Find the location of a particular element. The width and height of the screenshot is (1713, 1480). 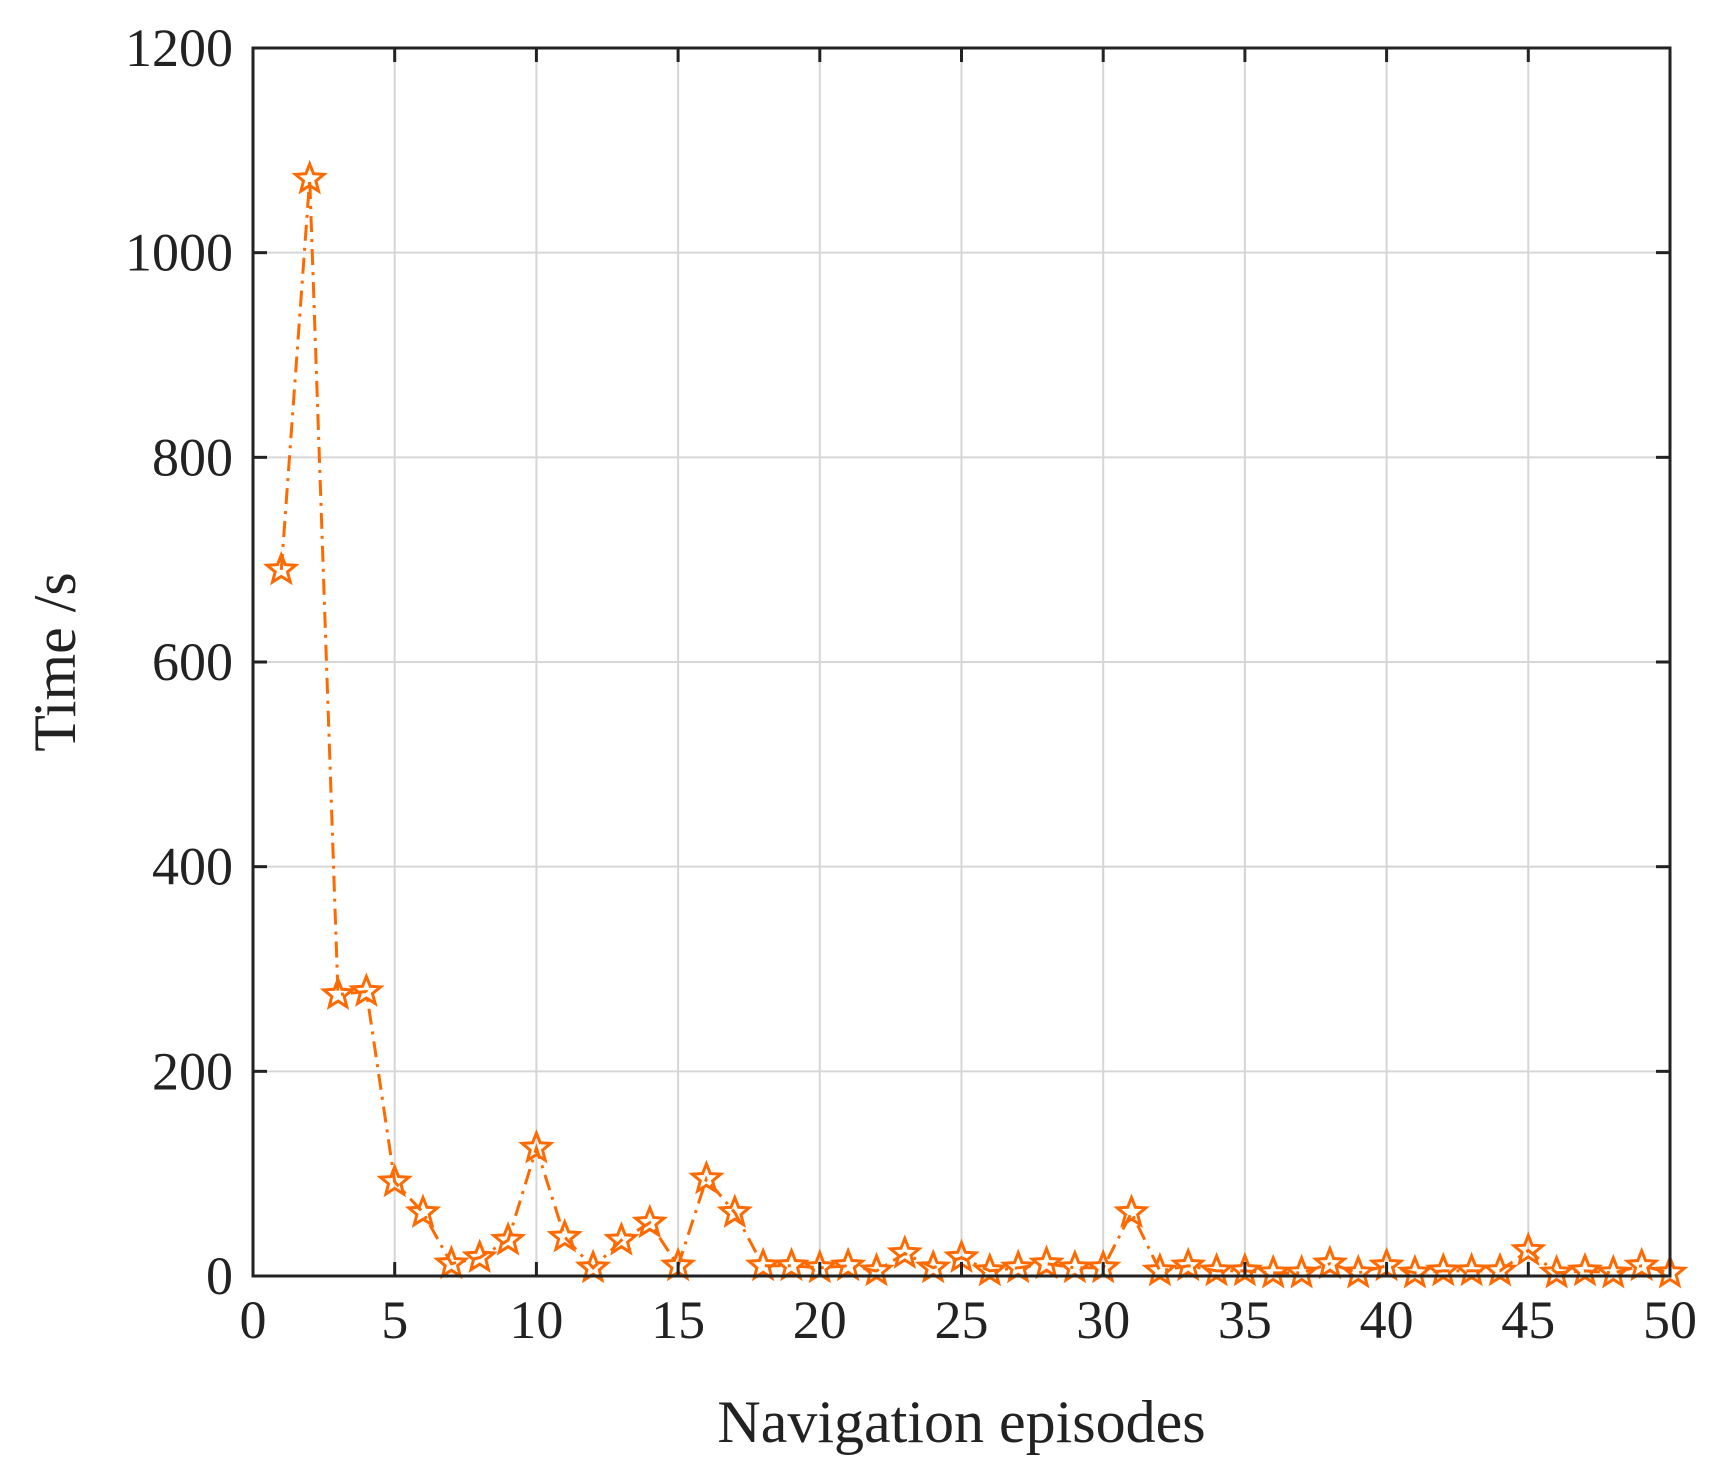

x-tick-label: 10 is located at coordinates (536, 1320).